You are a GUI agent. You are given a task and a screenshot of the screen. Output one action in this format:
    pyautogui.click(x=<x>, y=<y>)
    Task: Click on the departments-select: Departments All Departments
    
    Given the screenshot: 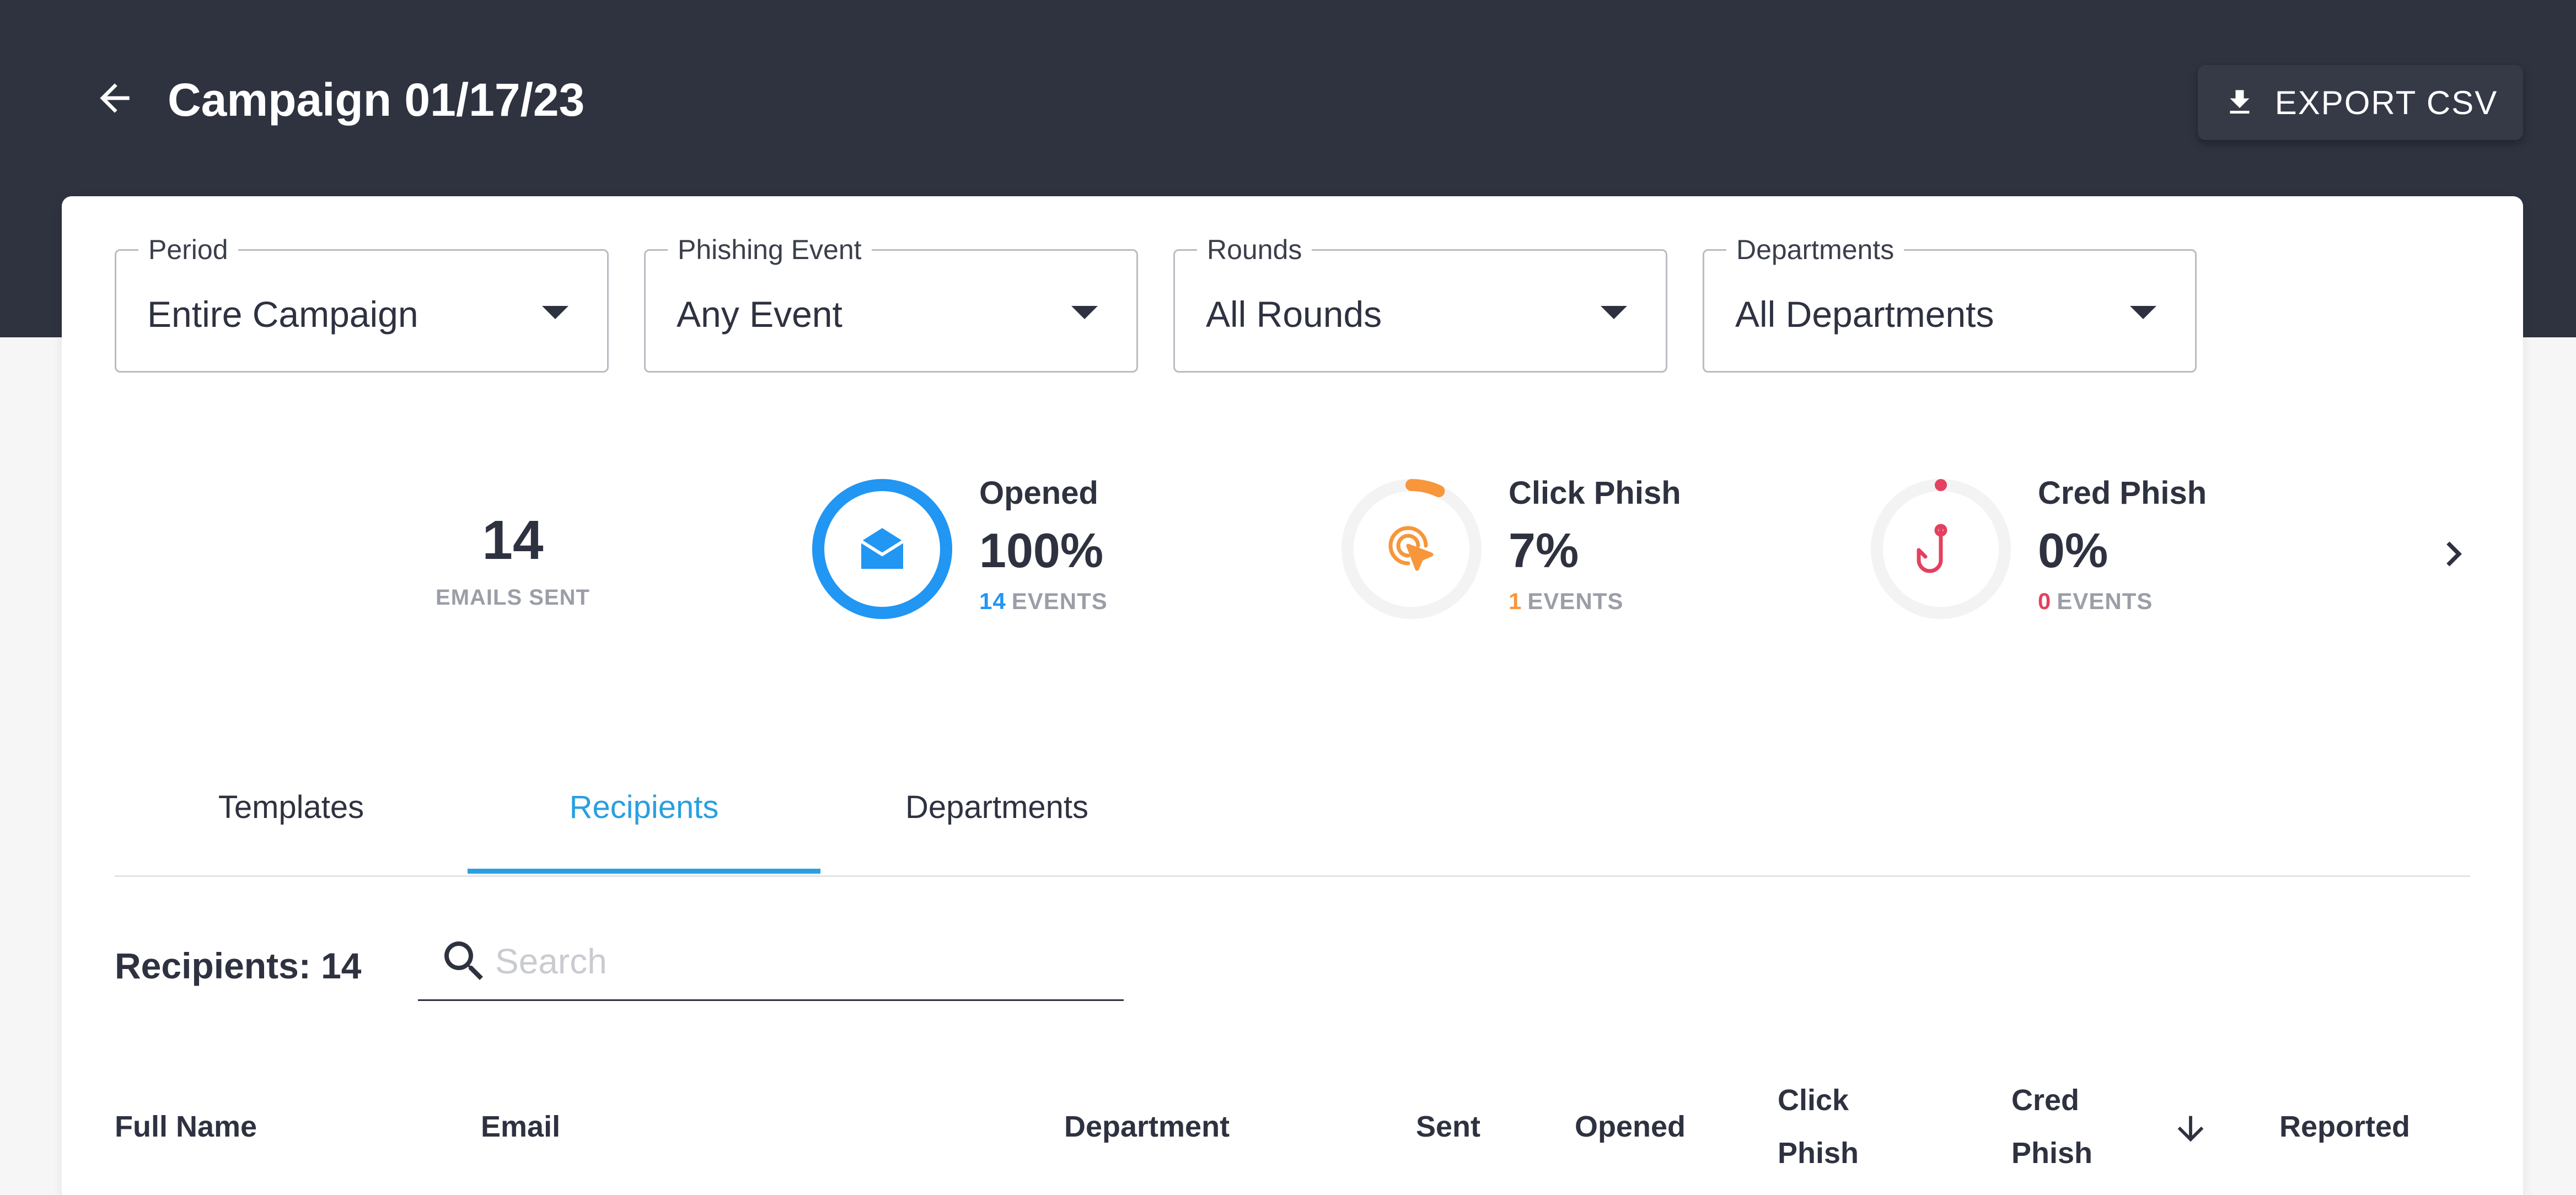 What is the action you would take?
    pyautogui.click(x=1950, y=303)
    